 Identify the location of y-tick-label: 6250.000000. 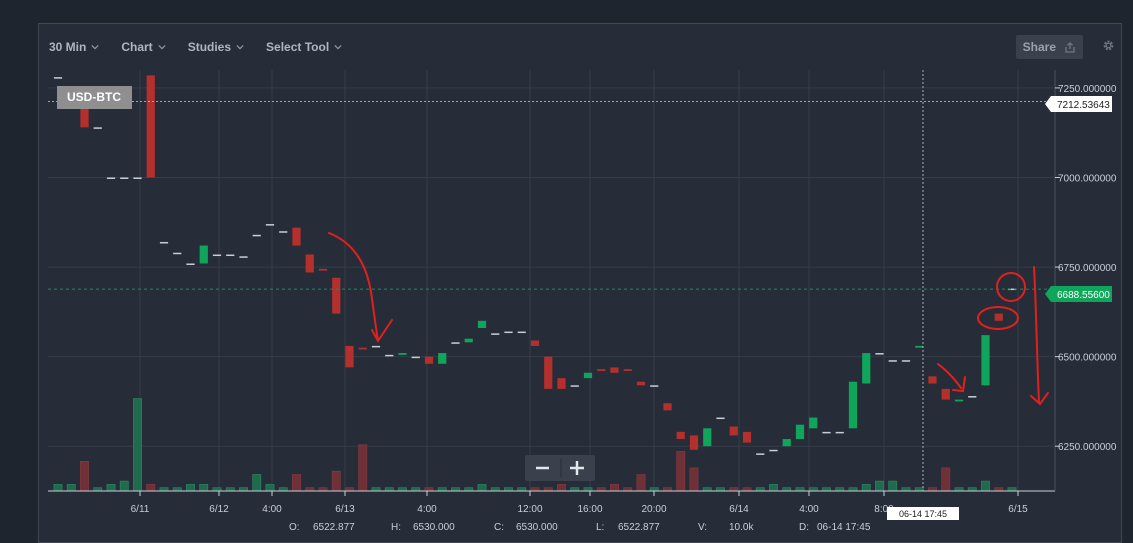
(1087, 447).